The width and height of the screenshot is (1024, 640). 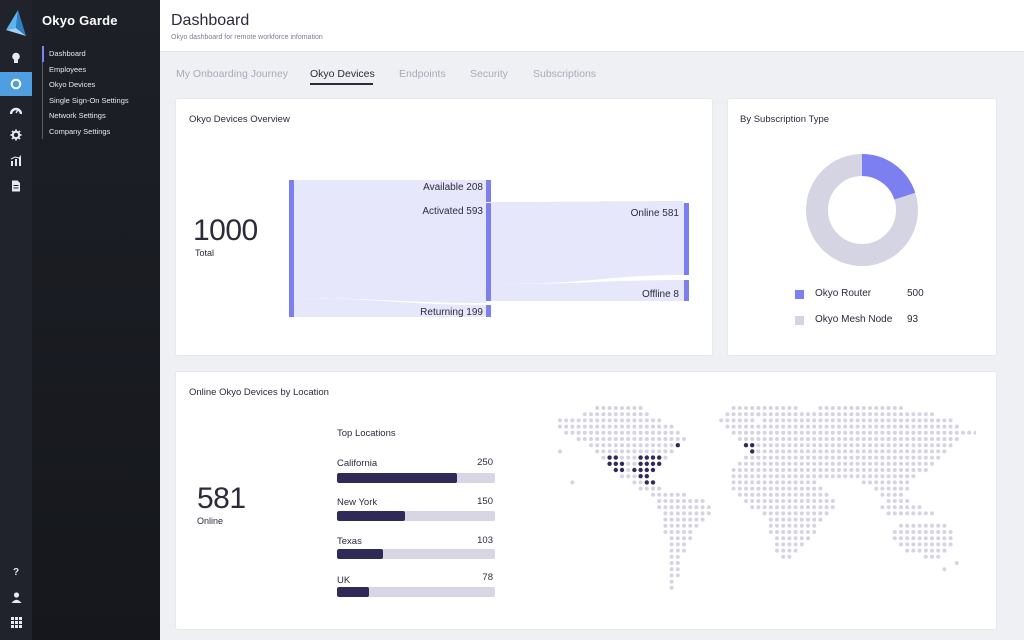 I want to click on tab-okyo-devices: Okyo Devices, so click(x=342, y=74).